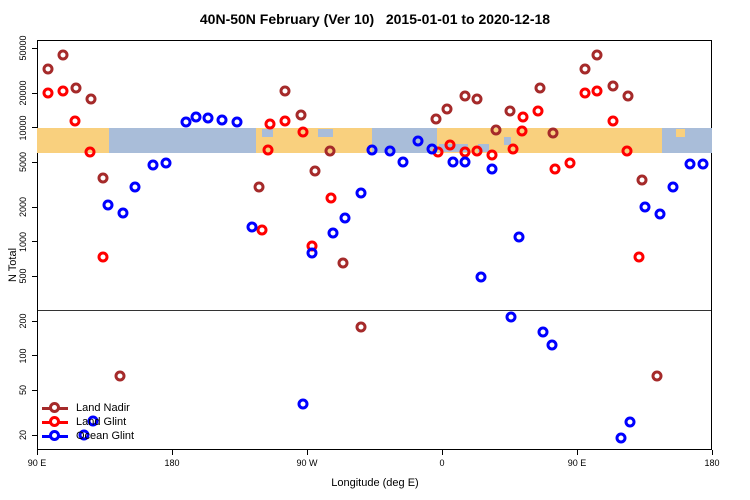 Image resolution: width=750 pixels, height=500 pixels. I want to click on y-tick-label: 500, so click(23, 276).